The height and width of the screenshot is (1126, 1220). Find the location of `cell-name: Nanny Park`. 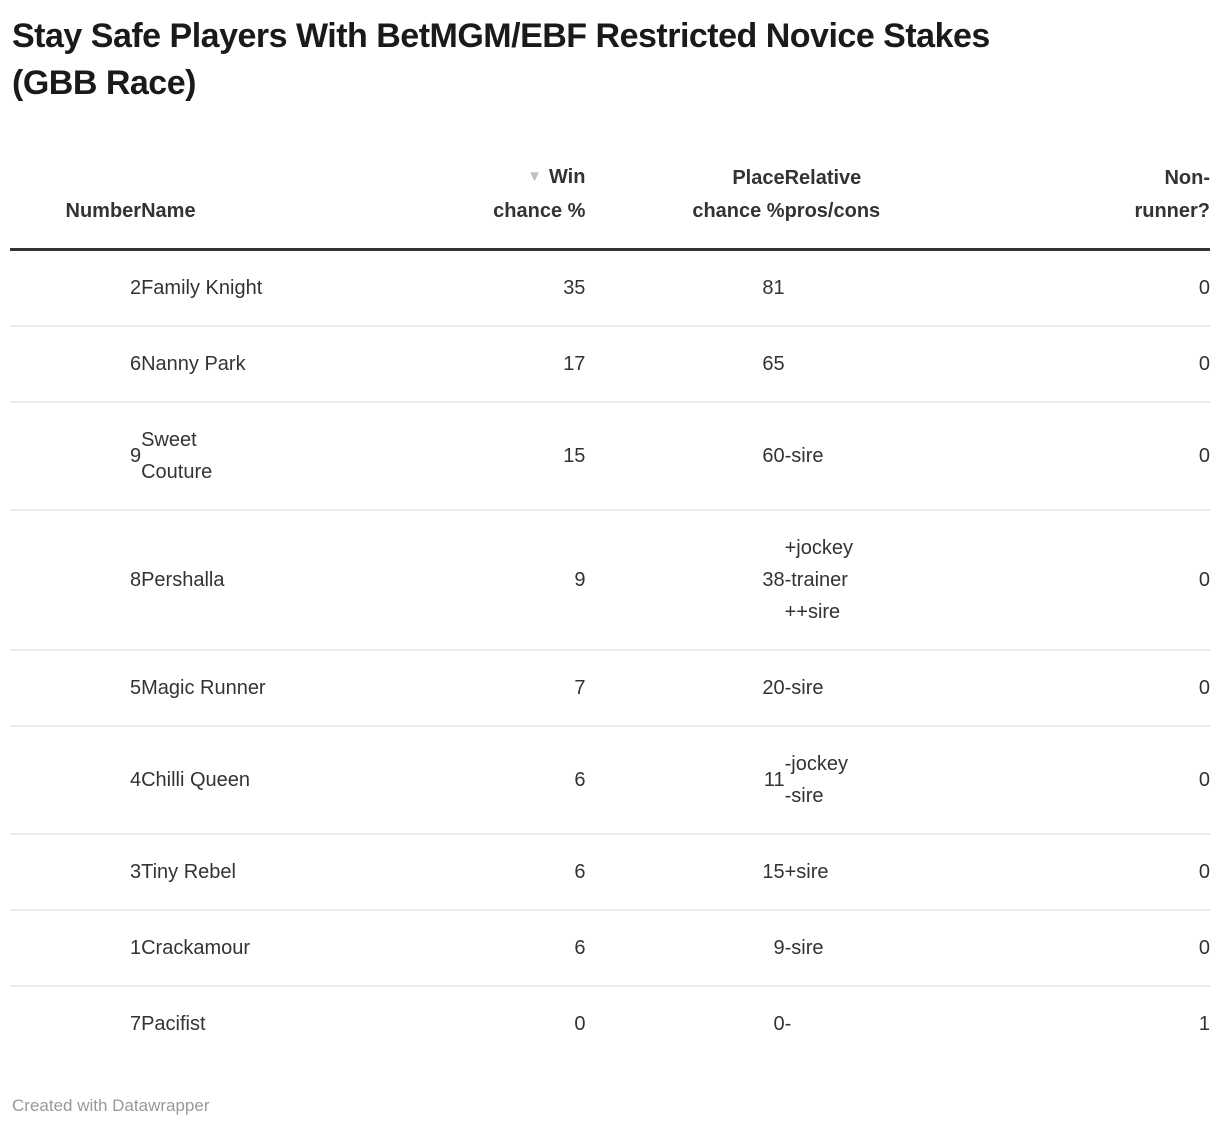

cell-name: Nanny Park is located at coordinates (291, 363).